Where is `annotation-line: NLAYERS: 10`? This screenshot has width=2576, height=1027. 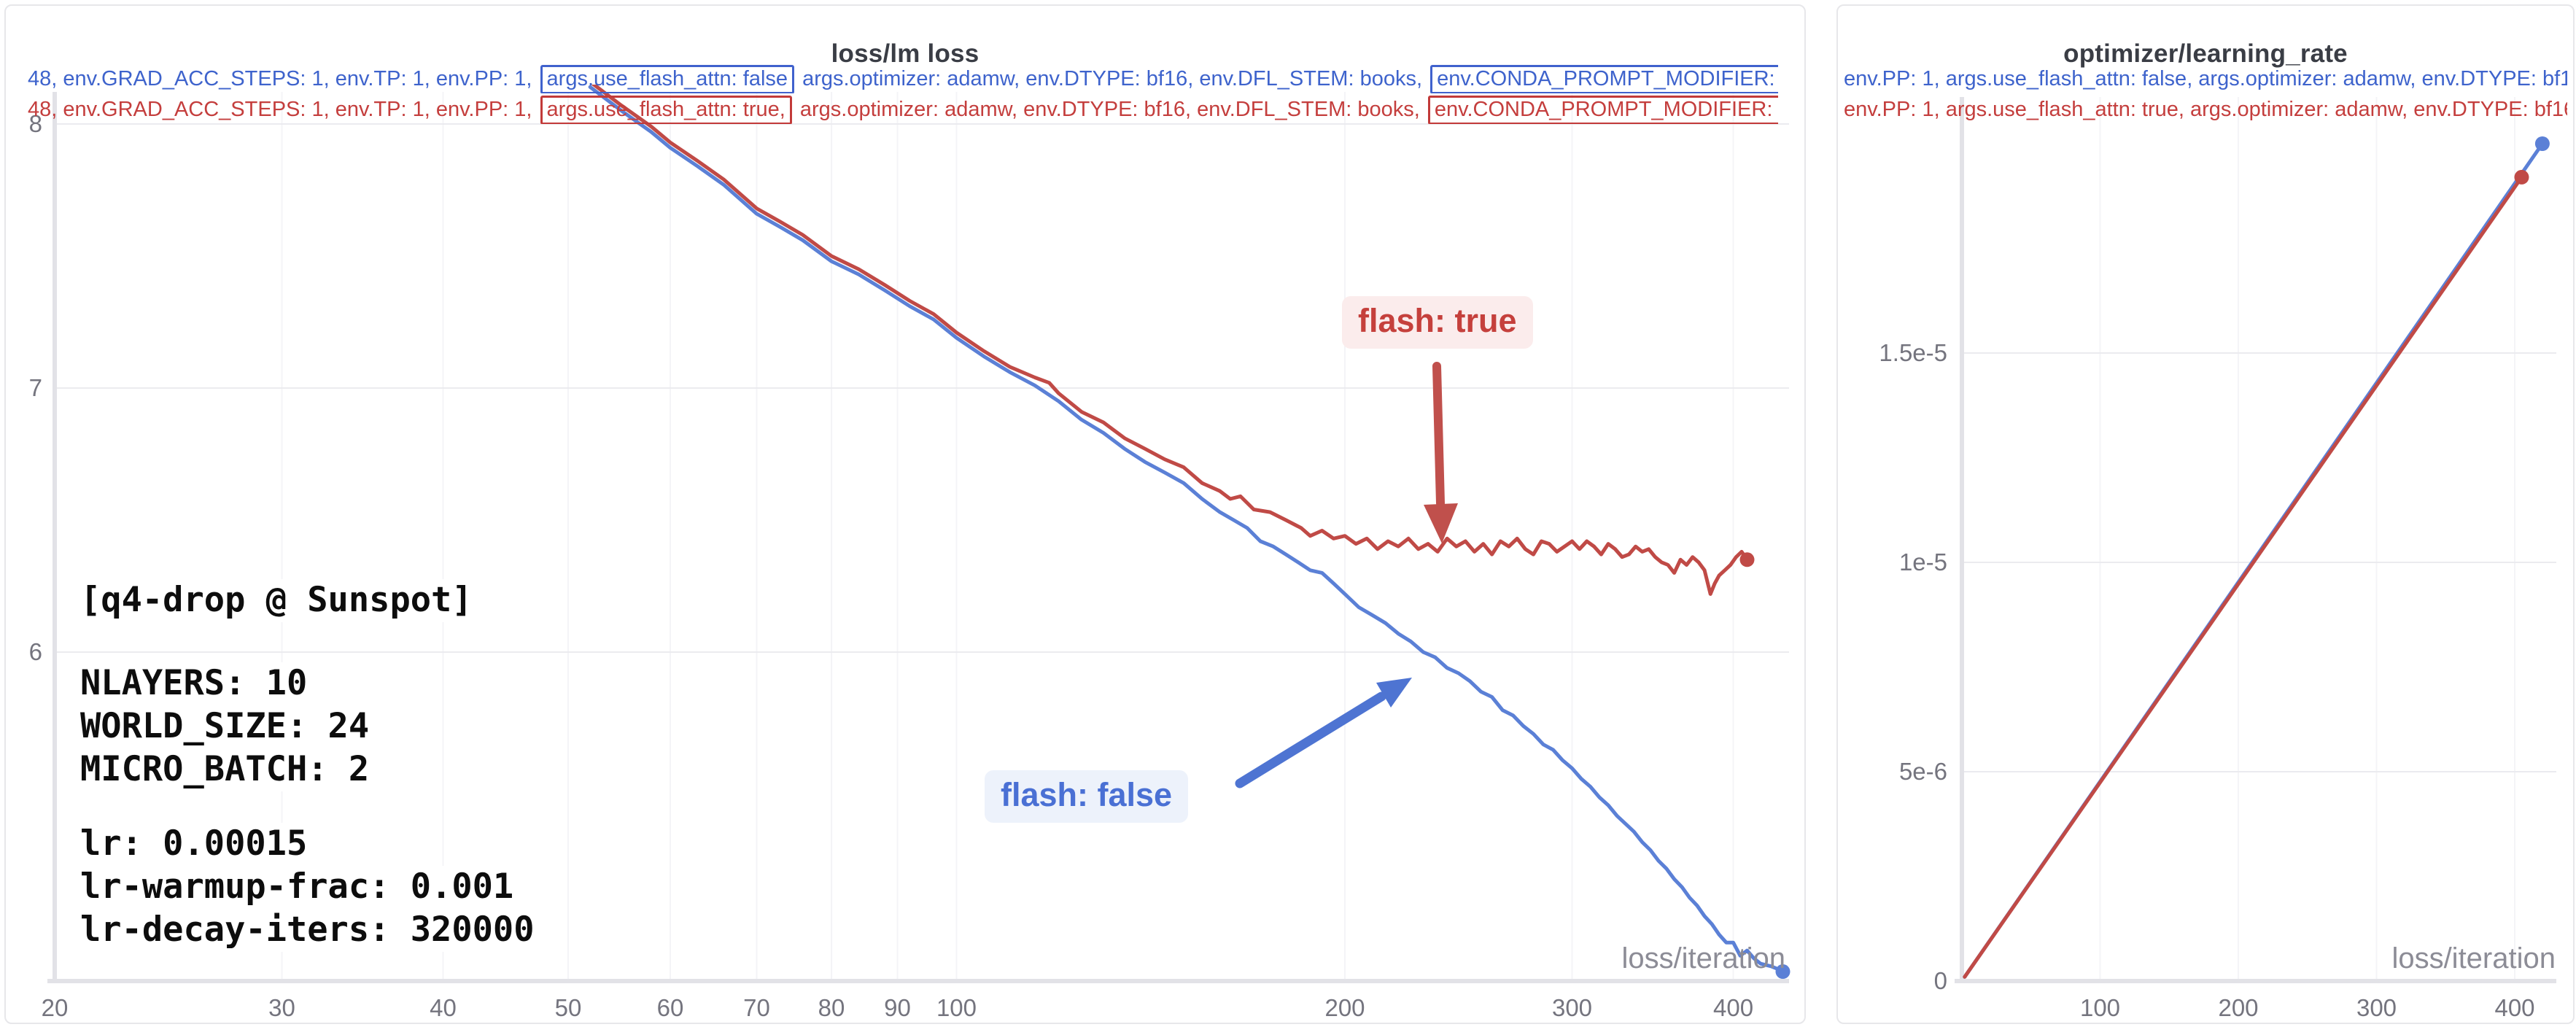 annotation-line: NLAYERS: 10 is located at coordinates (194, 683).